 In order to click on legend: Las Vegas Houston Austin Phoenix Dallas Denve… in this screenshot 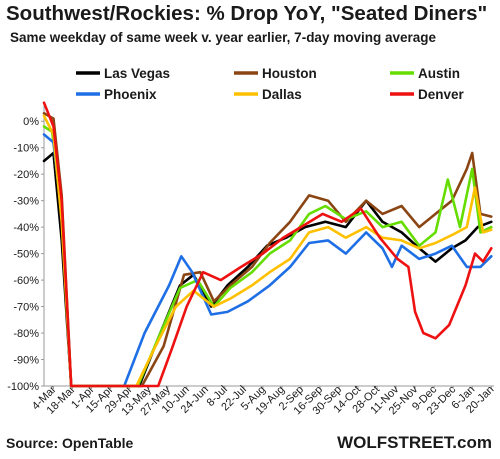, I will do `click(270, 84)`.